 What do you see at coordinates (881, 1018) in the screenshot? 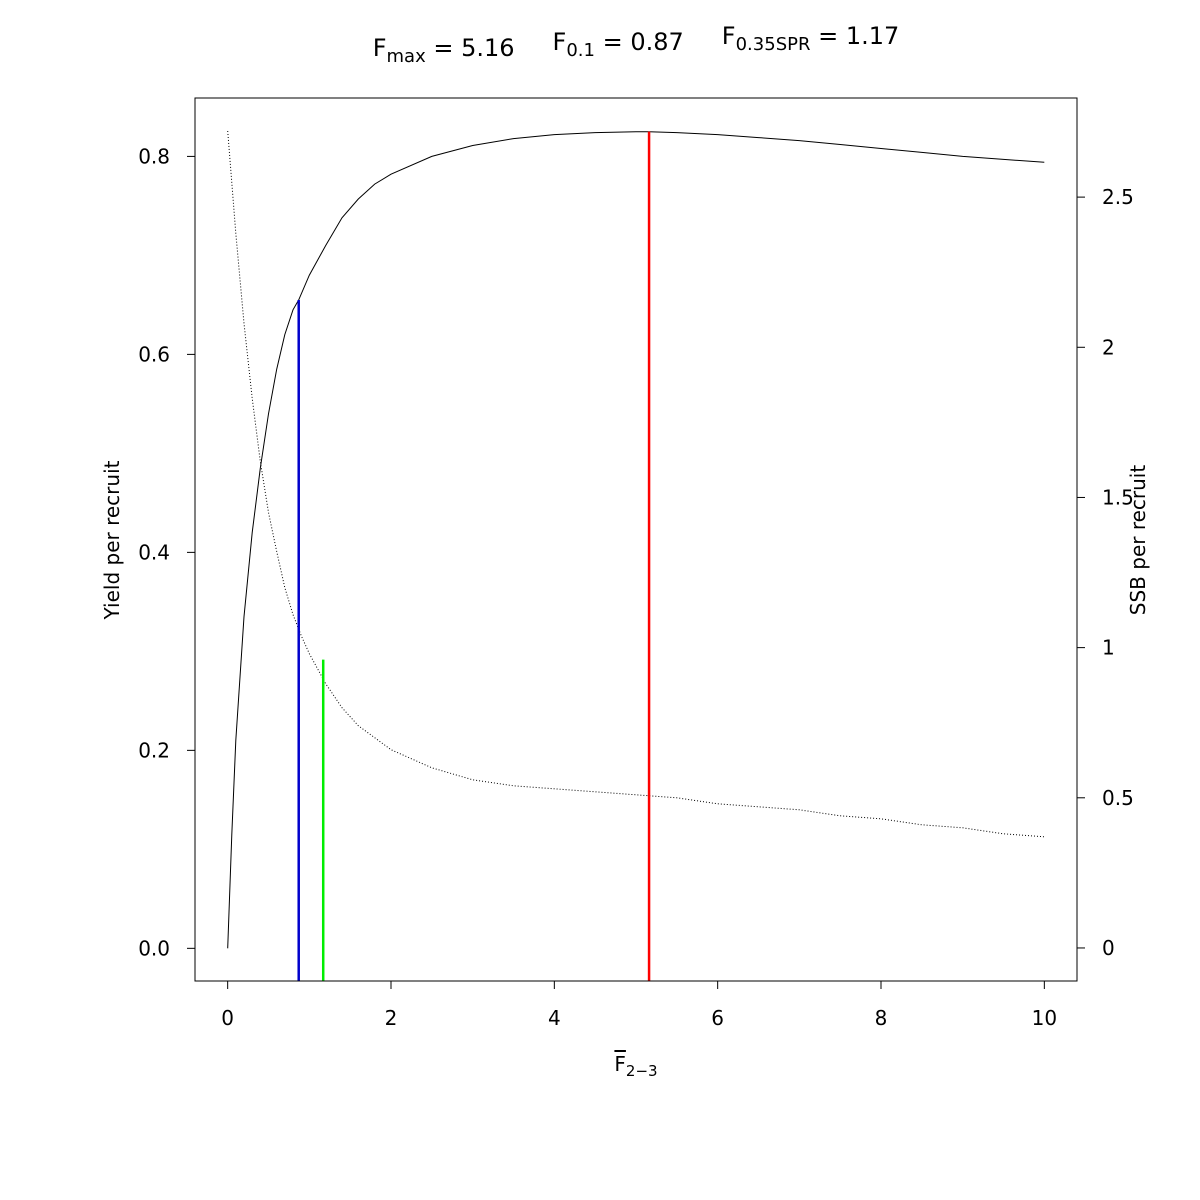
I see `x-tick-label: 8` at bounding box center [881, 1018].